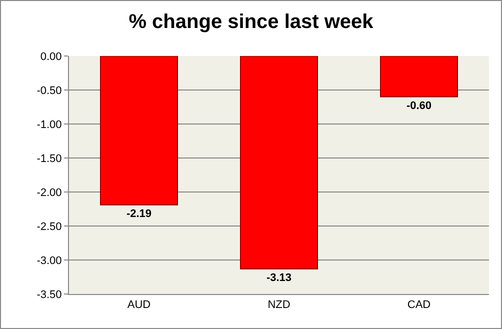 This screenshot has height=329, width=502. I want to click on y-tick-label: -1.00, so click(49, 124).